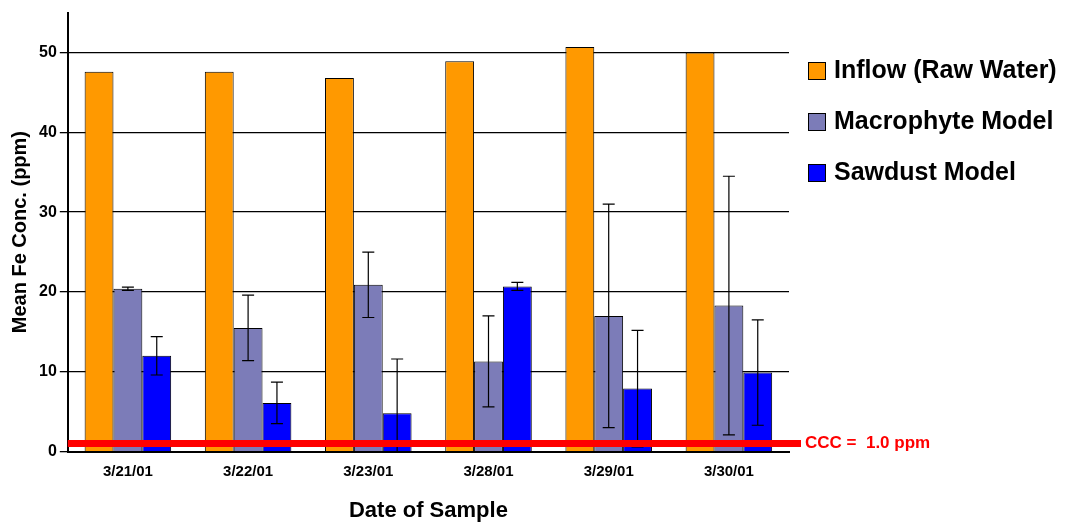 The width and height of the screenshot is (1089, 532). What do you see at coordinates (488, 470) in the screenshot?
I see `x-tick-label: 3/28/01` at bounding box center [488, 470].